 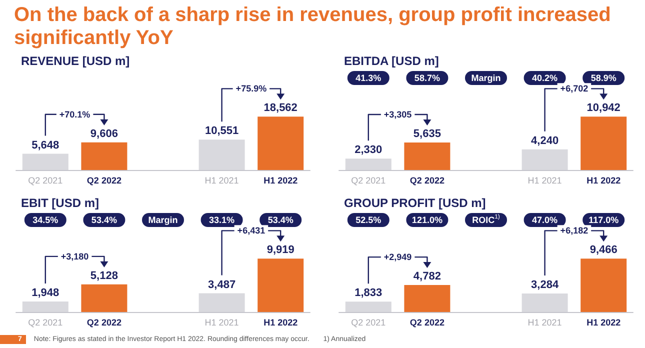 What do you see at coordinates (104, 276) in the screenshot?
I see `data-label: 5,128` at bounding box center [104, 276].